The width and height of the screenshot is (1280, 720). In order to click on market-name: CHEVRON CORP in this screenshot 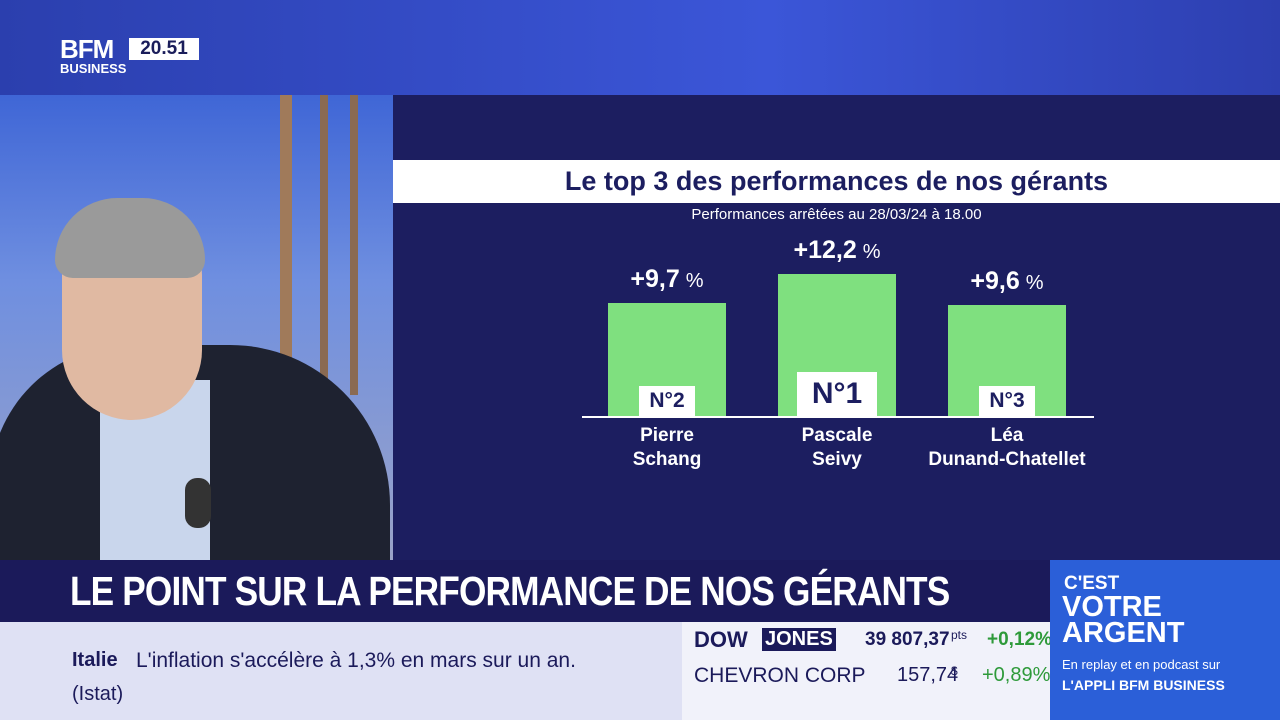, I will do `click(780, 675)`.